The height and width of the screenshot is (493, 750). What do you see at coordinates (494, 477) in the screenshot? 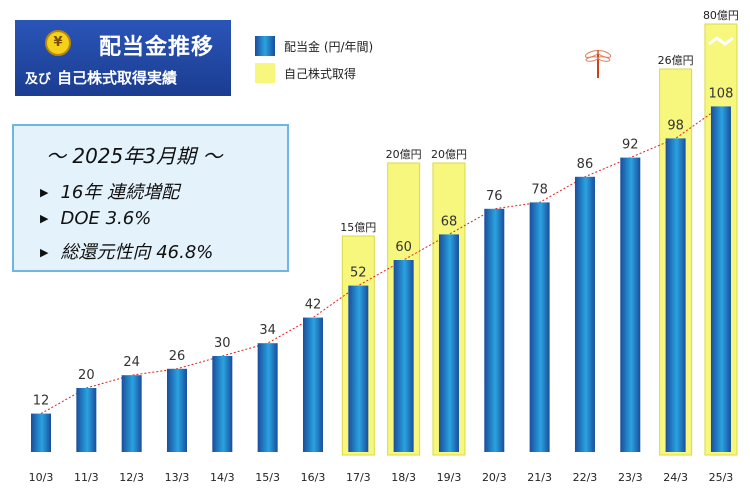
I see `x-tick-label: 20/3` at bounding box center [494, 477].